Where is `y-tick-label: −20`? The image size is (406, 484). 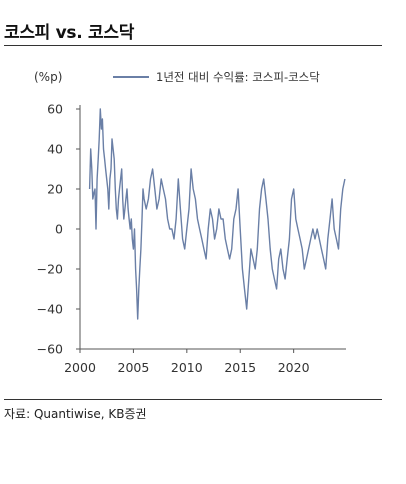 y-tick-label: −20 is located at coordinates (50, 269).